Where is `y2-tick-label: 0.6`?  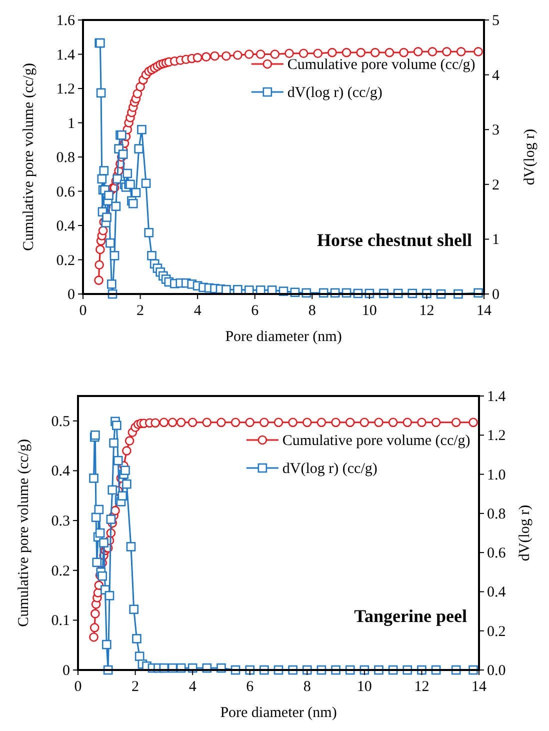
y2-tick-label: 0.6 is located at coordinates (496, 554).